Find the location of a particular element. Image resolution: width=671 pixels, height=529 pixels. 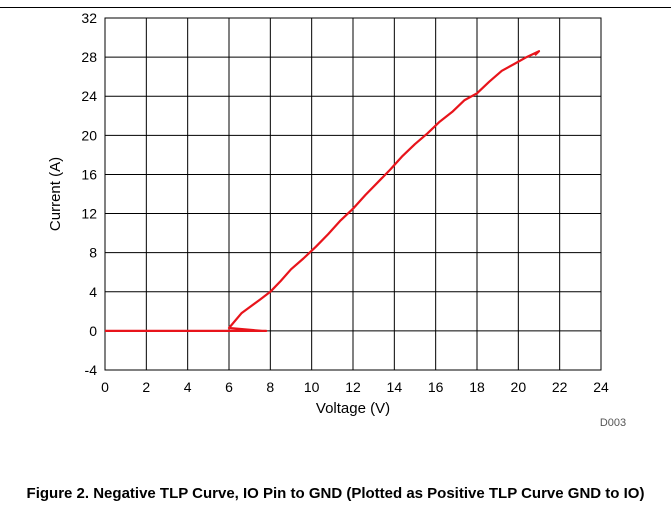

top-rule is located at coordinates (335, 7).